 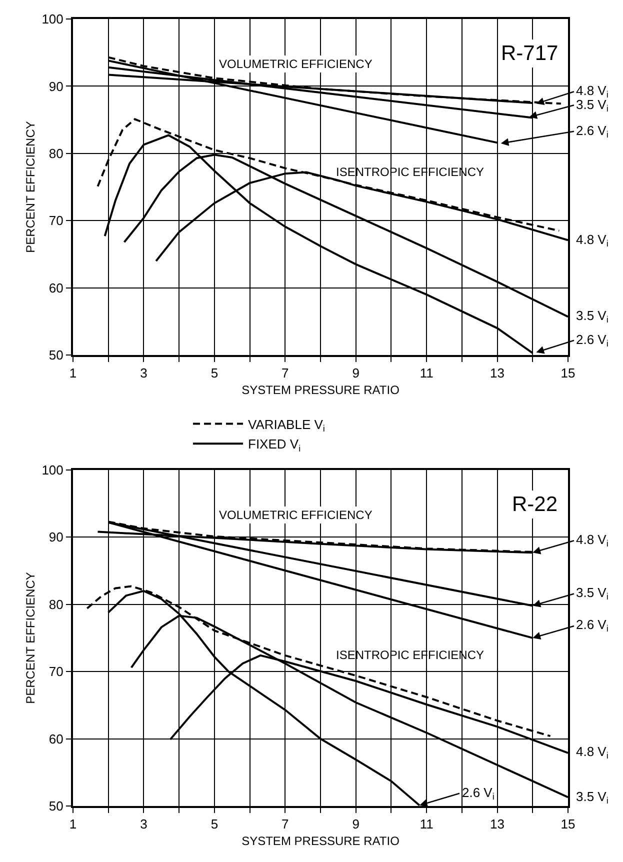 What do you see at coordinates (274, 445) in the screenshot?
I see `legend-label: FIXED V$_{i}$` at bounding box center [274, 445].